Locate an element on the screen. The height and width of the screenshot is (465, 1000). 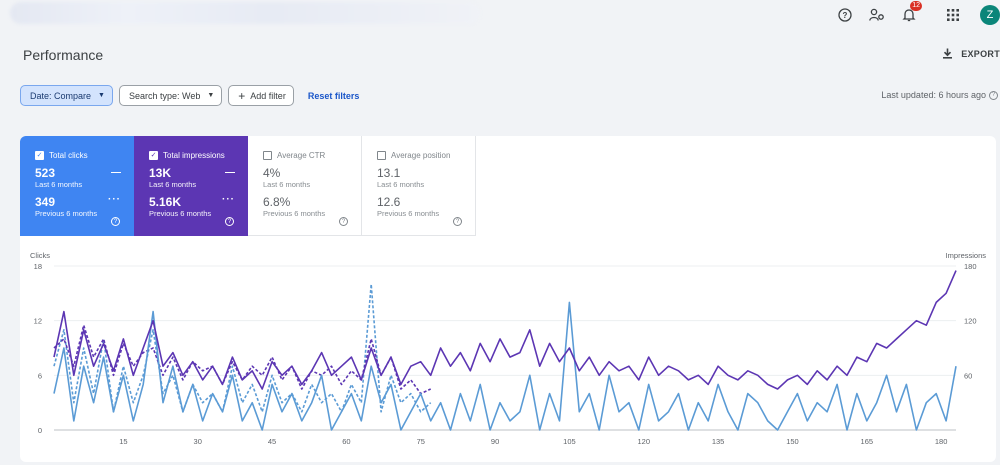
manage-users-icon is located at coordinates (877, 15).